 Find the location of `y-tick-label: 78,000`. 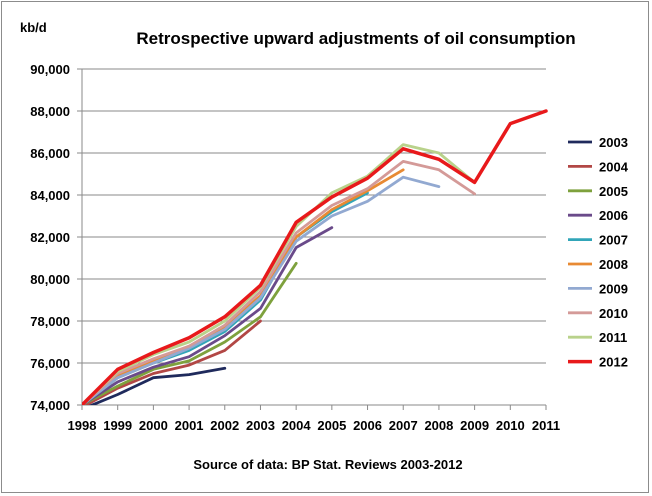

y-tick-label: 78,000 is located at coordinates (50, 321).